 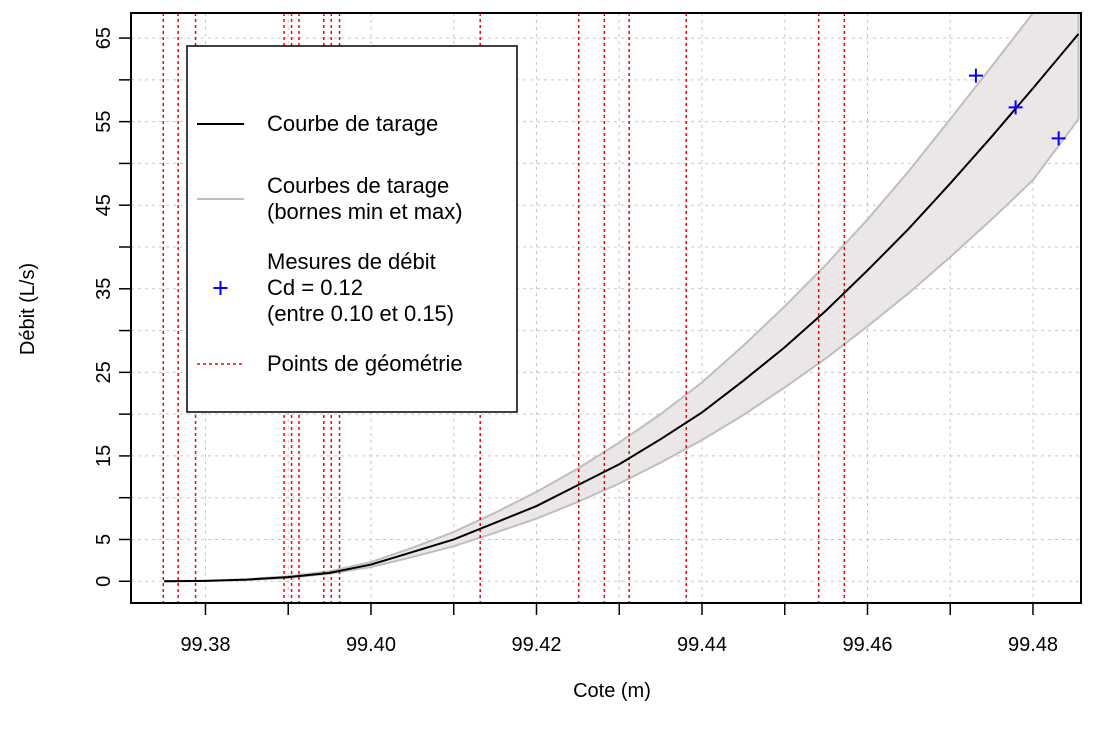 What do you see at coordinates (365, 363) in the screenshot?
I see `legend-label: Points de géométrie` at bounding box center [365, 363].